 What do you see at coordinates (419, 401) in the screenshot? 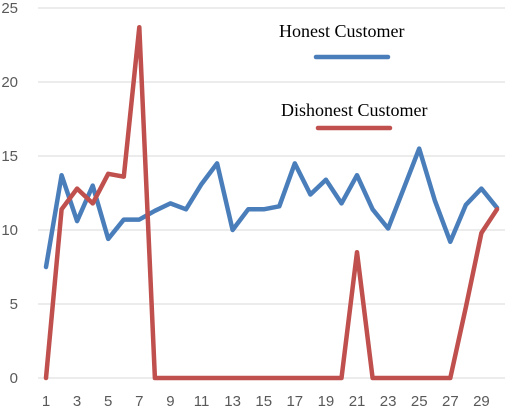
I see `x-tick-label: 25` at bounding box center [419, 401].